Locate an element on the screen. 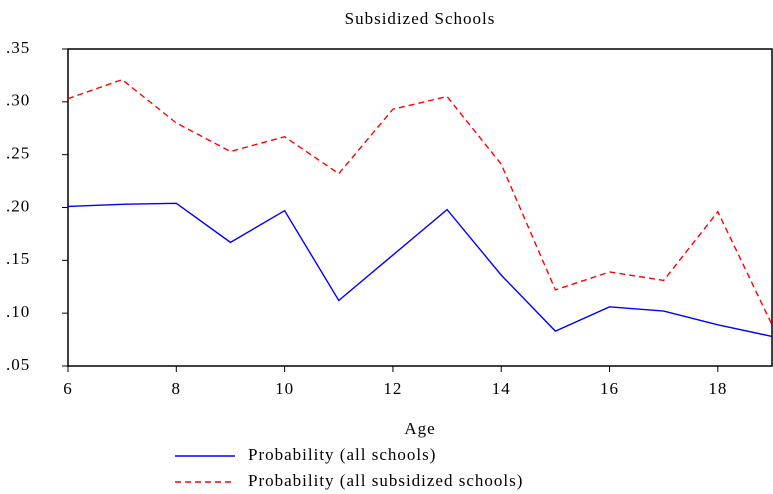  x-tick-label: 14 is located at coordinates (501, 388).